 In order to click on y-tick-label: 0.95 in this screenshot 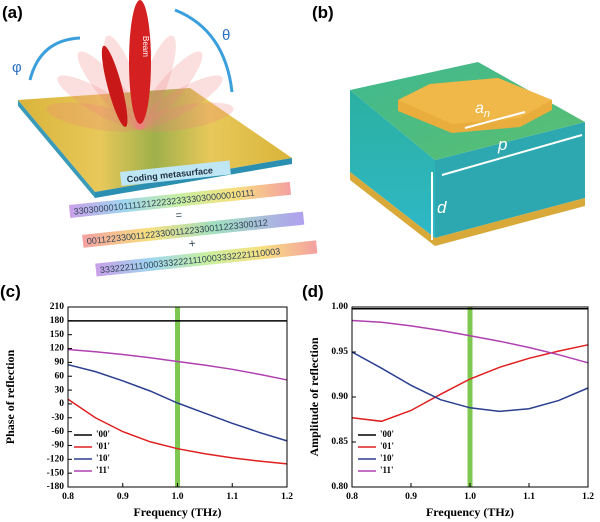, I will do `click(339, 352)`.